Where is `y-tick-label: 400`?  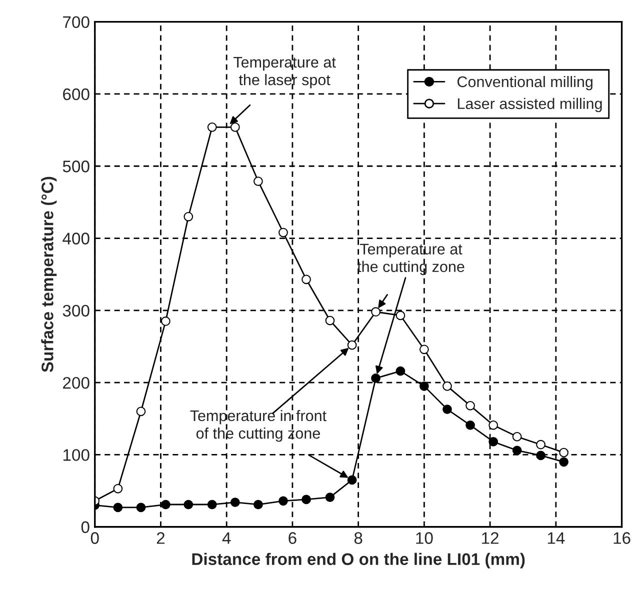 y-tick-label: 400 is located at coordinates (76, 238).